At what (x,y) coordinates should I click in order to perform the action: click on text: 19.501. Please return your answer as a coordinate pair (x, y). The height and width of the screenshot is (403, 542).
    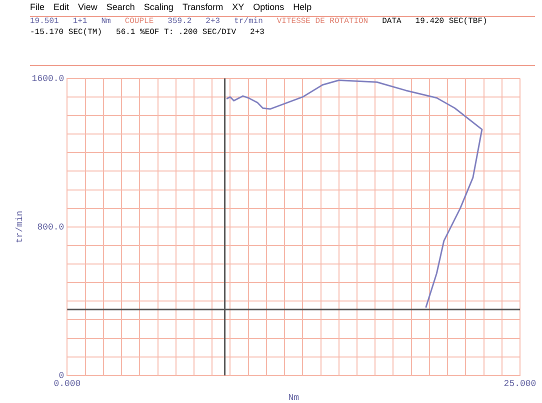
    Looking at the image, I should click on (44, 21).